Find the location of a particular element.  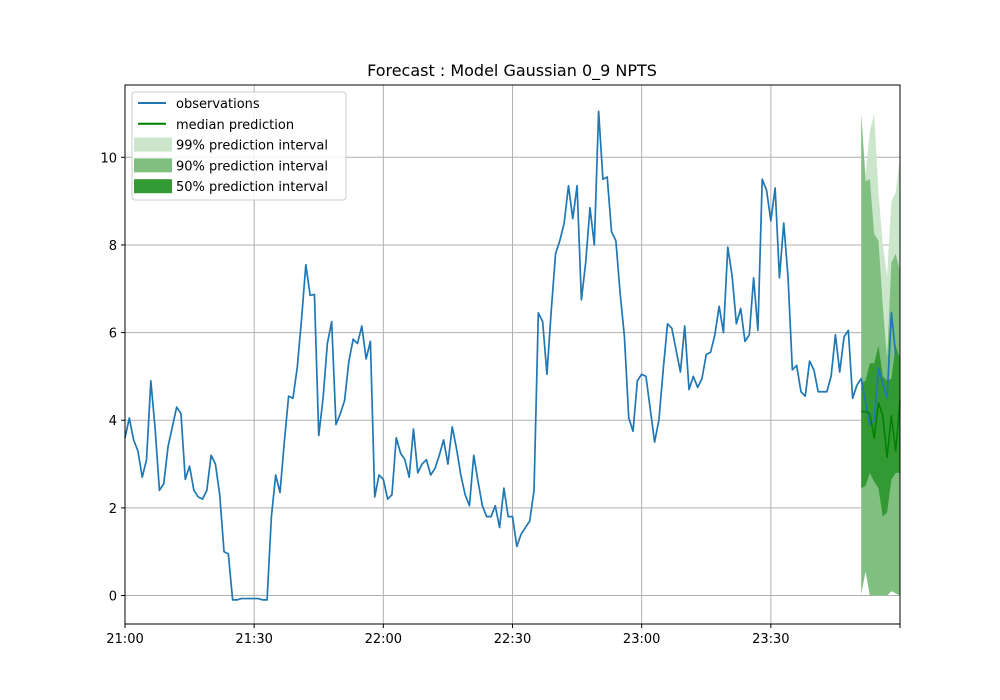

prediction-bands is located at coordinates (880, 354).